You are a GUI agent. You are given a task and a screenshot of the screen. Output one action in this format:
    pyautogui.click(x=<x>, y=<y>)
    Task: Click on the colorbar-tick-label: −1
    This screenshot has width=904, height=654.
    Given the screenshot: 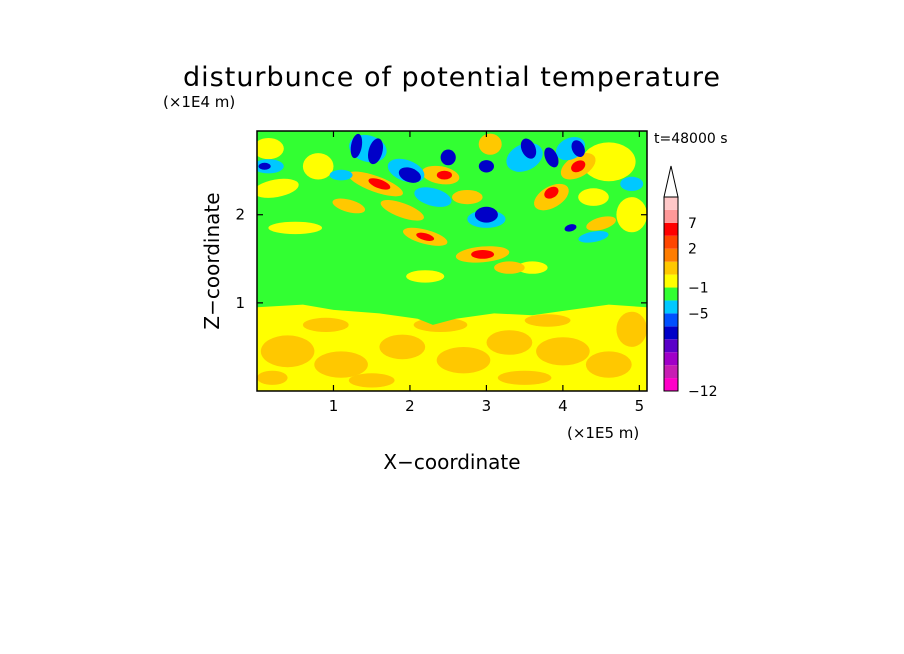 What is the action you would take?
    pyautogui.click(x=698, y=289)
    